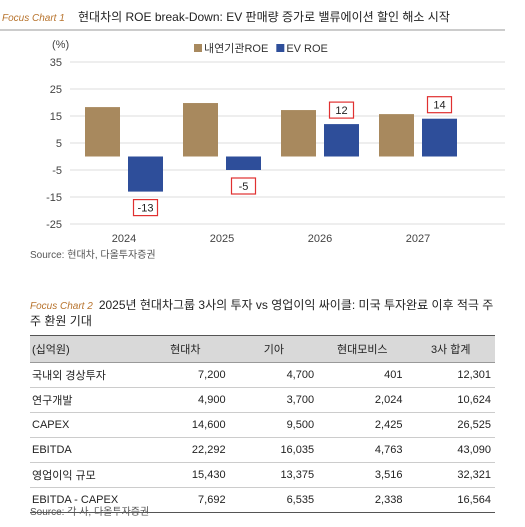 The image size is (525, 527). Describe the element at coordinates (362, 400) in the screenshot. I see `table-cell: 2,024` at that location.